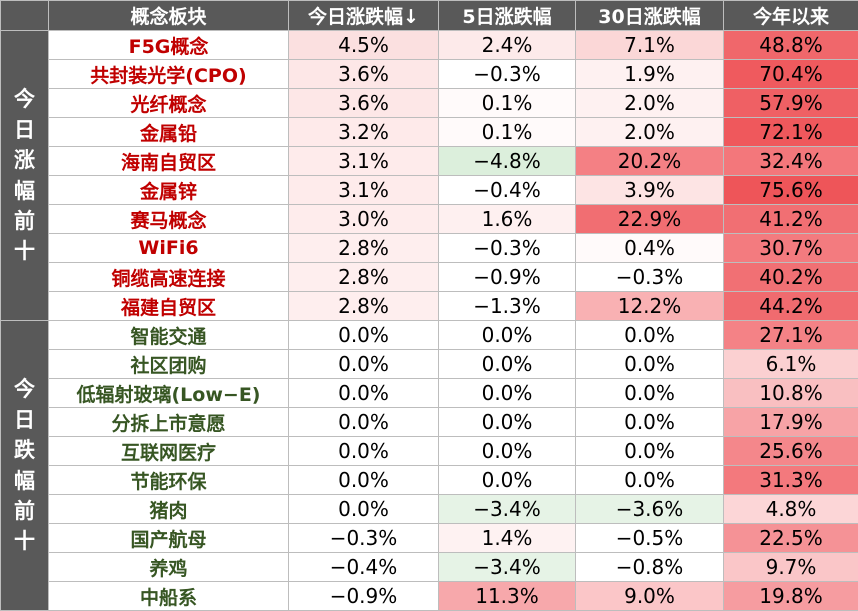 The width and height of the screenshot is (858, 611). What do you see at coordinates (507, 132) in the screenshot?
I see `change-5d-cell: 0.1%` at bounding box center [507, 132].